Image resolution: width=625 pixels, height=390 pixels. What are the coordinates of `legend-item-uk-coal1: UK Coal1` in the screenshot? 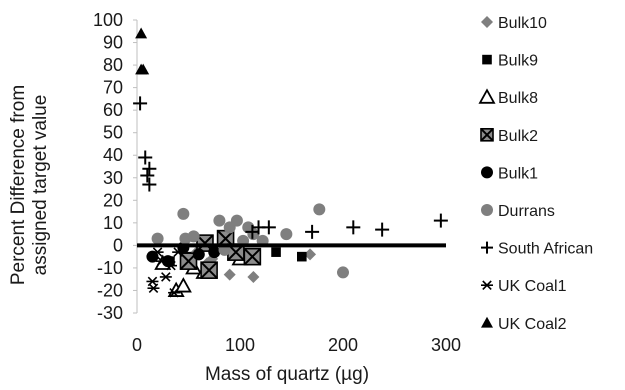 It's located at (524, 286).